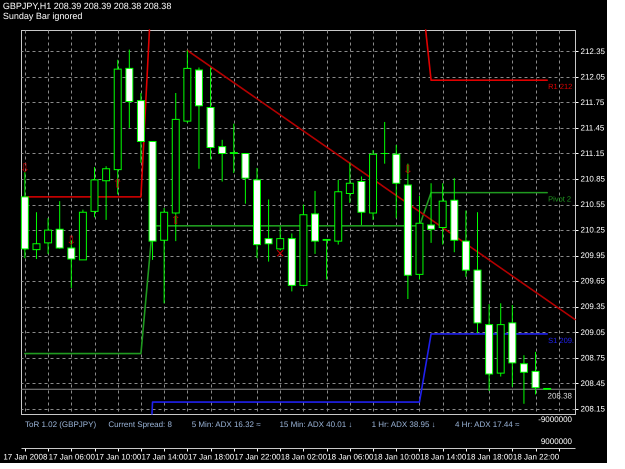 The width and height of the screenshot is (625, 469). I want to click on y-tick-label: 211.15, so click(592, 153).